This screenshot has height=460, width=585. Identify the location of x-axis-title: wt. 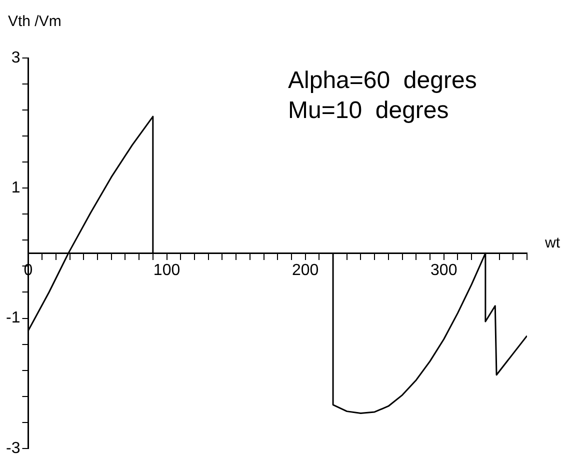
(552, 243).